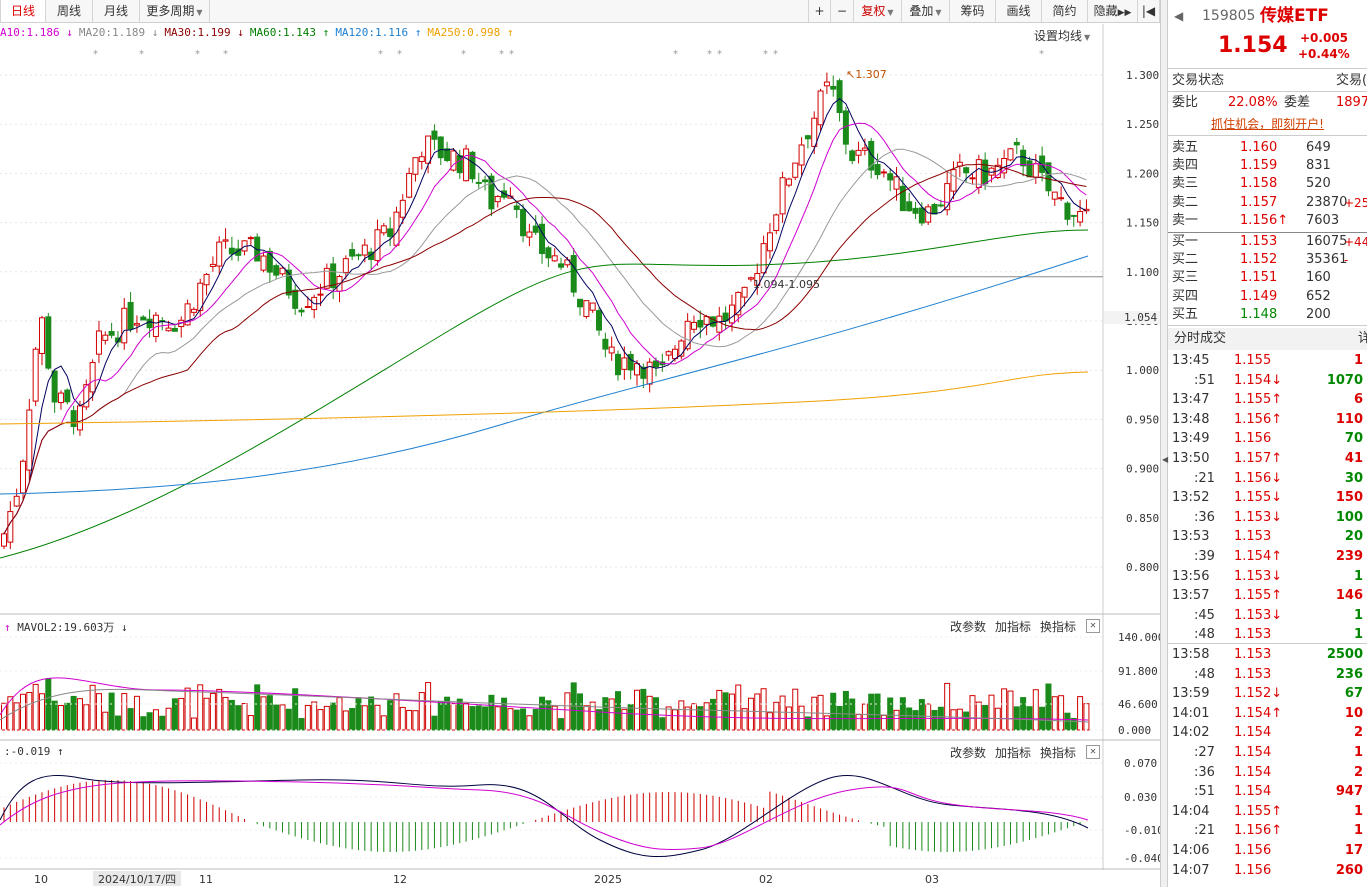 This screenshot has height=887, width=1367. Describe the element at coordinates (1191, 713) in the screenshot. I see `tick-time: 14:01` at that location.